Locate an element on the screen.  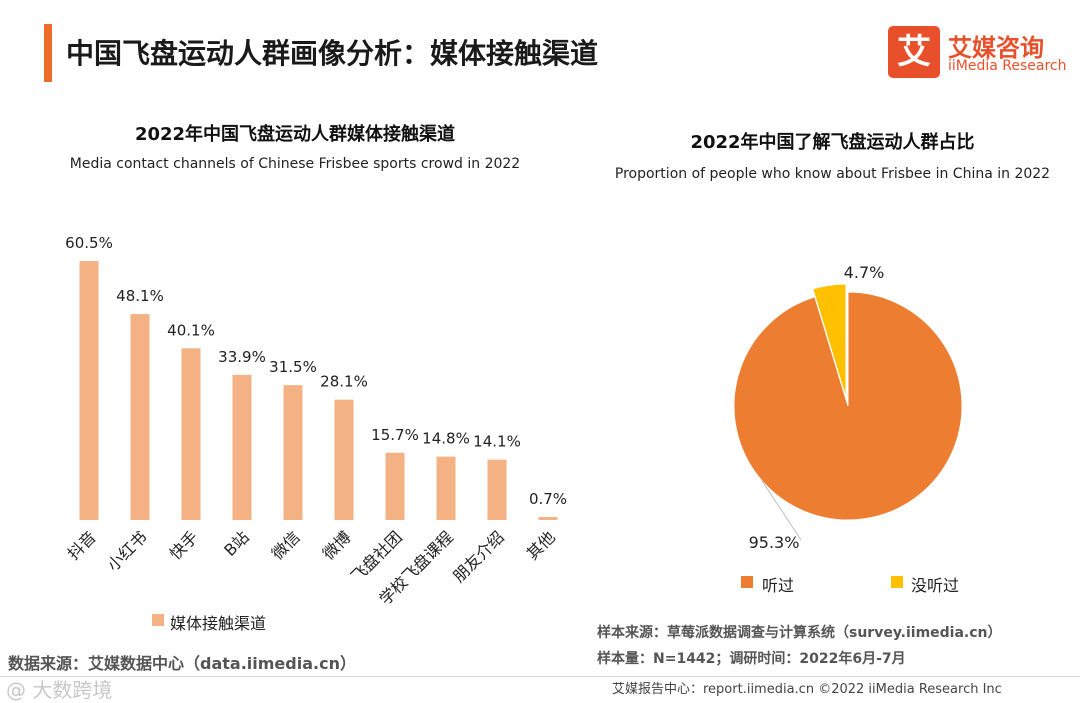
sample-size-note: 样本量：N=1442；调研时间：2022年6月-7月 is located at coordinates (751, 659).